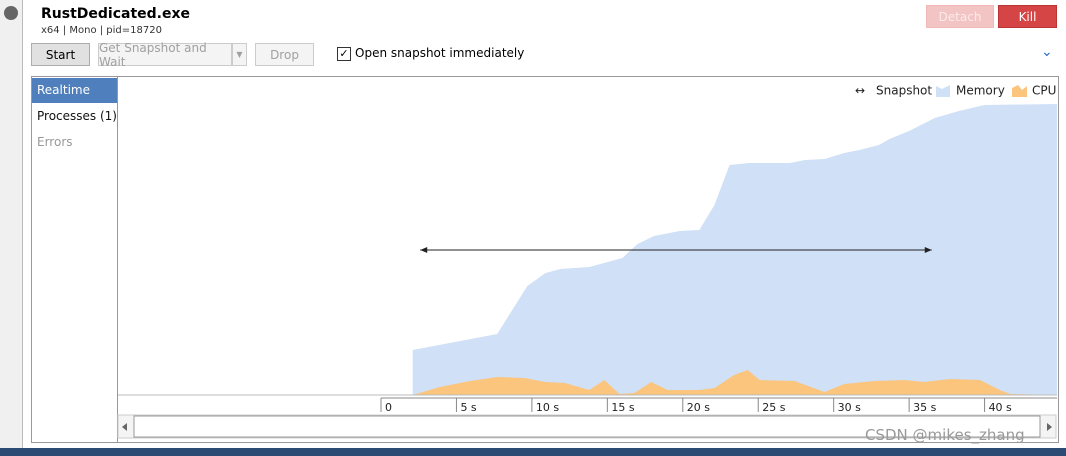 The width and height of the screenshot is (1066, 456). I want to click on drop-button: Drop, so click(284, 54).